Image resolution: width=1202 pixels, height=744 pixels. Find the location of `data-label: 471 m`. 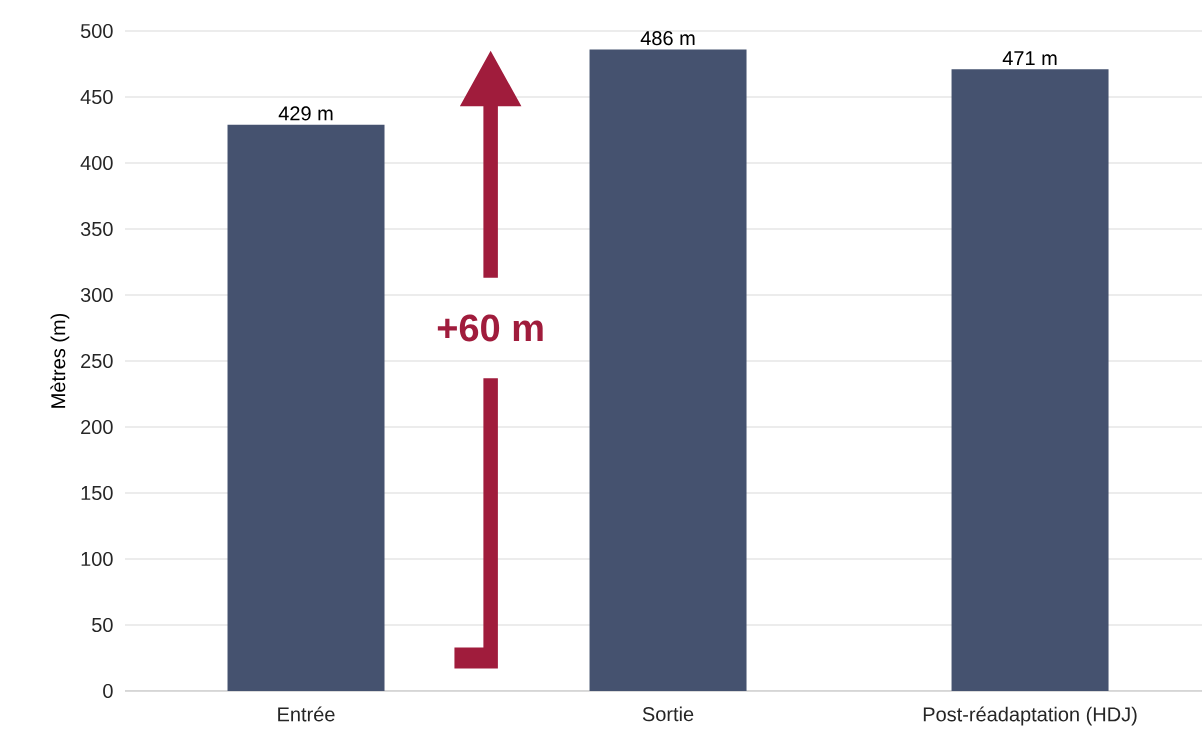

data-label: 471 m is located at coordinates (1029, 58).